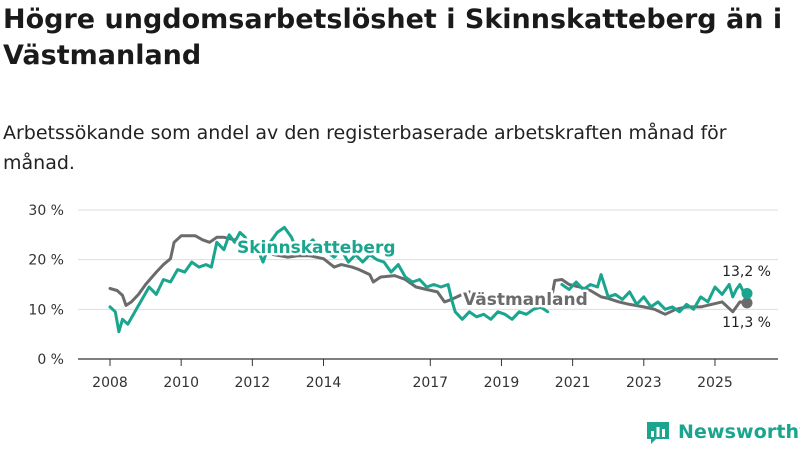 The height and width of the screenshot is (450, 800). I want to click on x-tick-label: 2010, so click(181, 383).